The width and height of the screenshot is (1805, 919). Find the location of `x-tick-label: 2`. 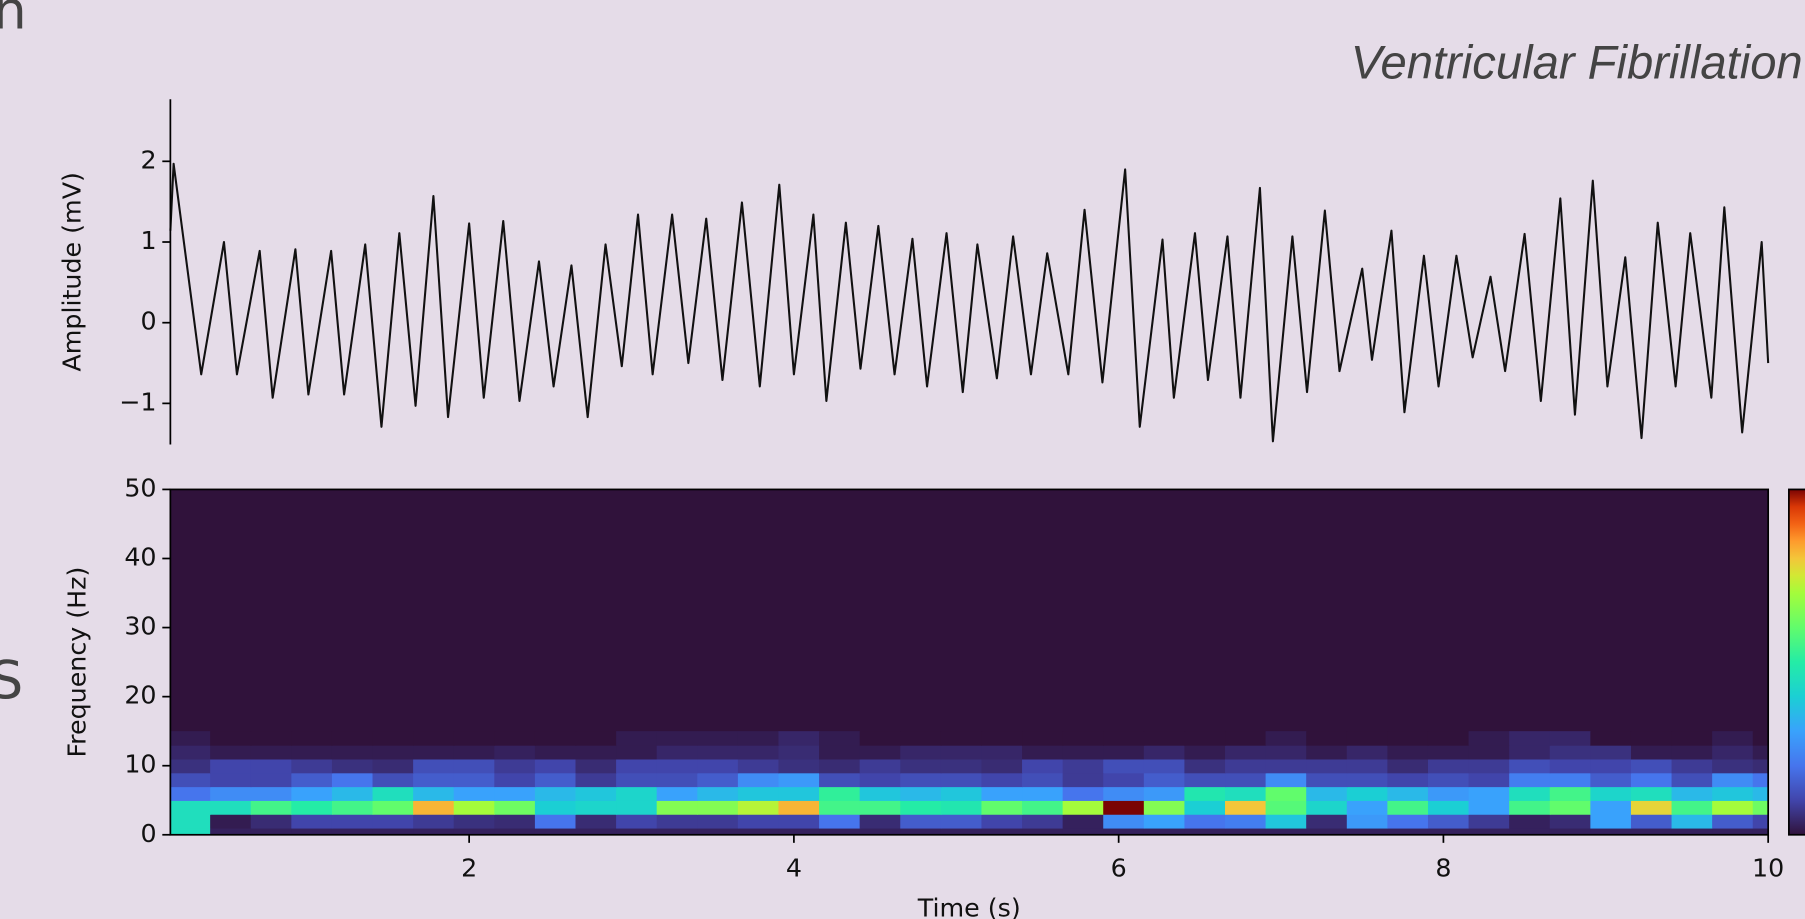

x-tick-label: 2 is located at coordinates (469, 867).